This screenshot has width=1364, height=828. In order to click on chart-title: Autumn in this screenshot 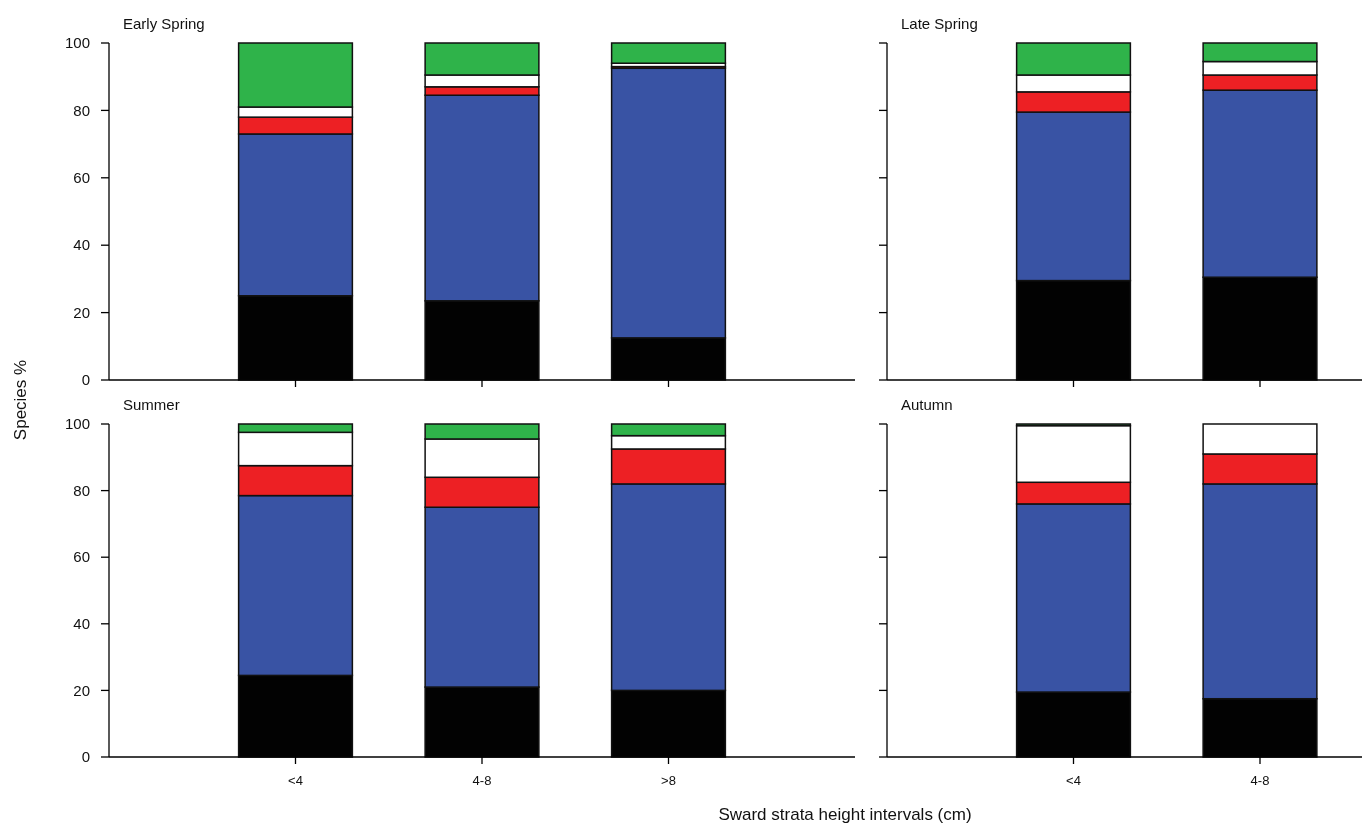, I will do `click(927, 404)`.